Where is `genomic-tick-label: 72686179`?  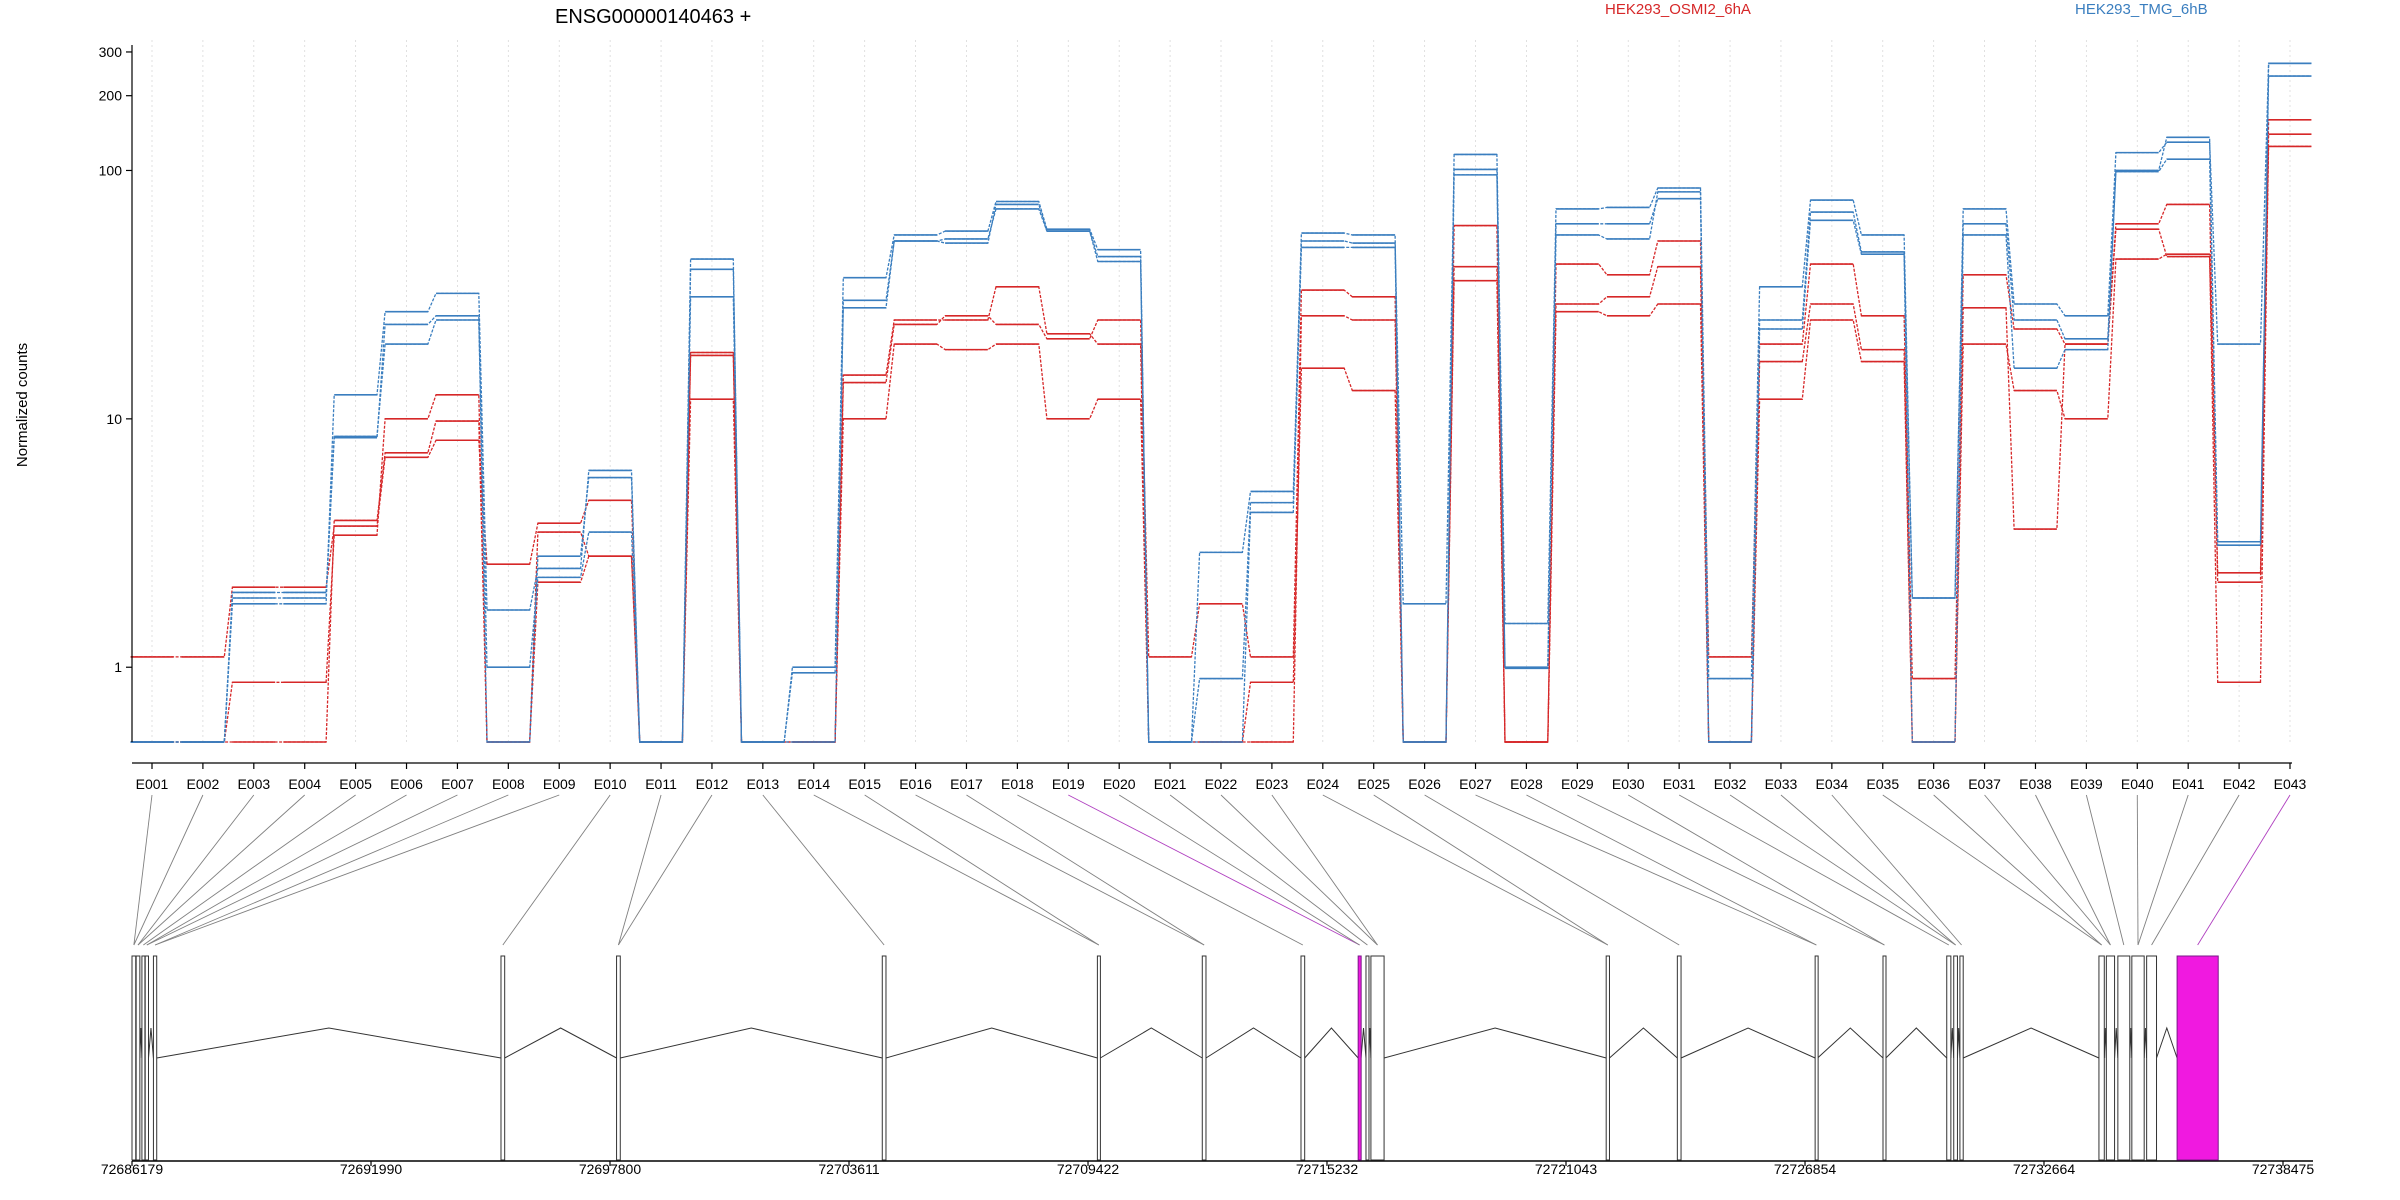 genomic-tick-label: 72686179 is located at coordinates (132, 1169).